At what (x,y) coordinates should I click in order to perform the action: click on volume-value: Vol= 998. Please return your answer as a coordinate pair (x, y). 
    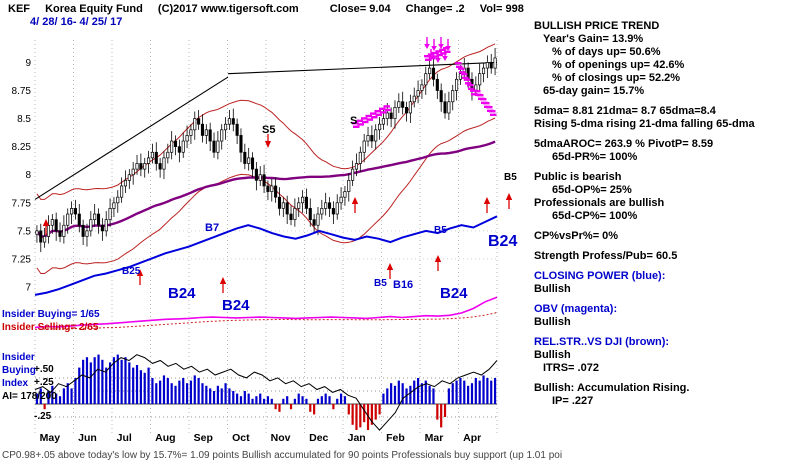
    Looking at the image, I should click on (501, 9).